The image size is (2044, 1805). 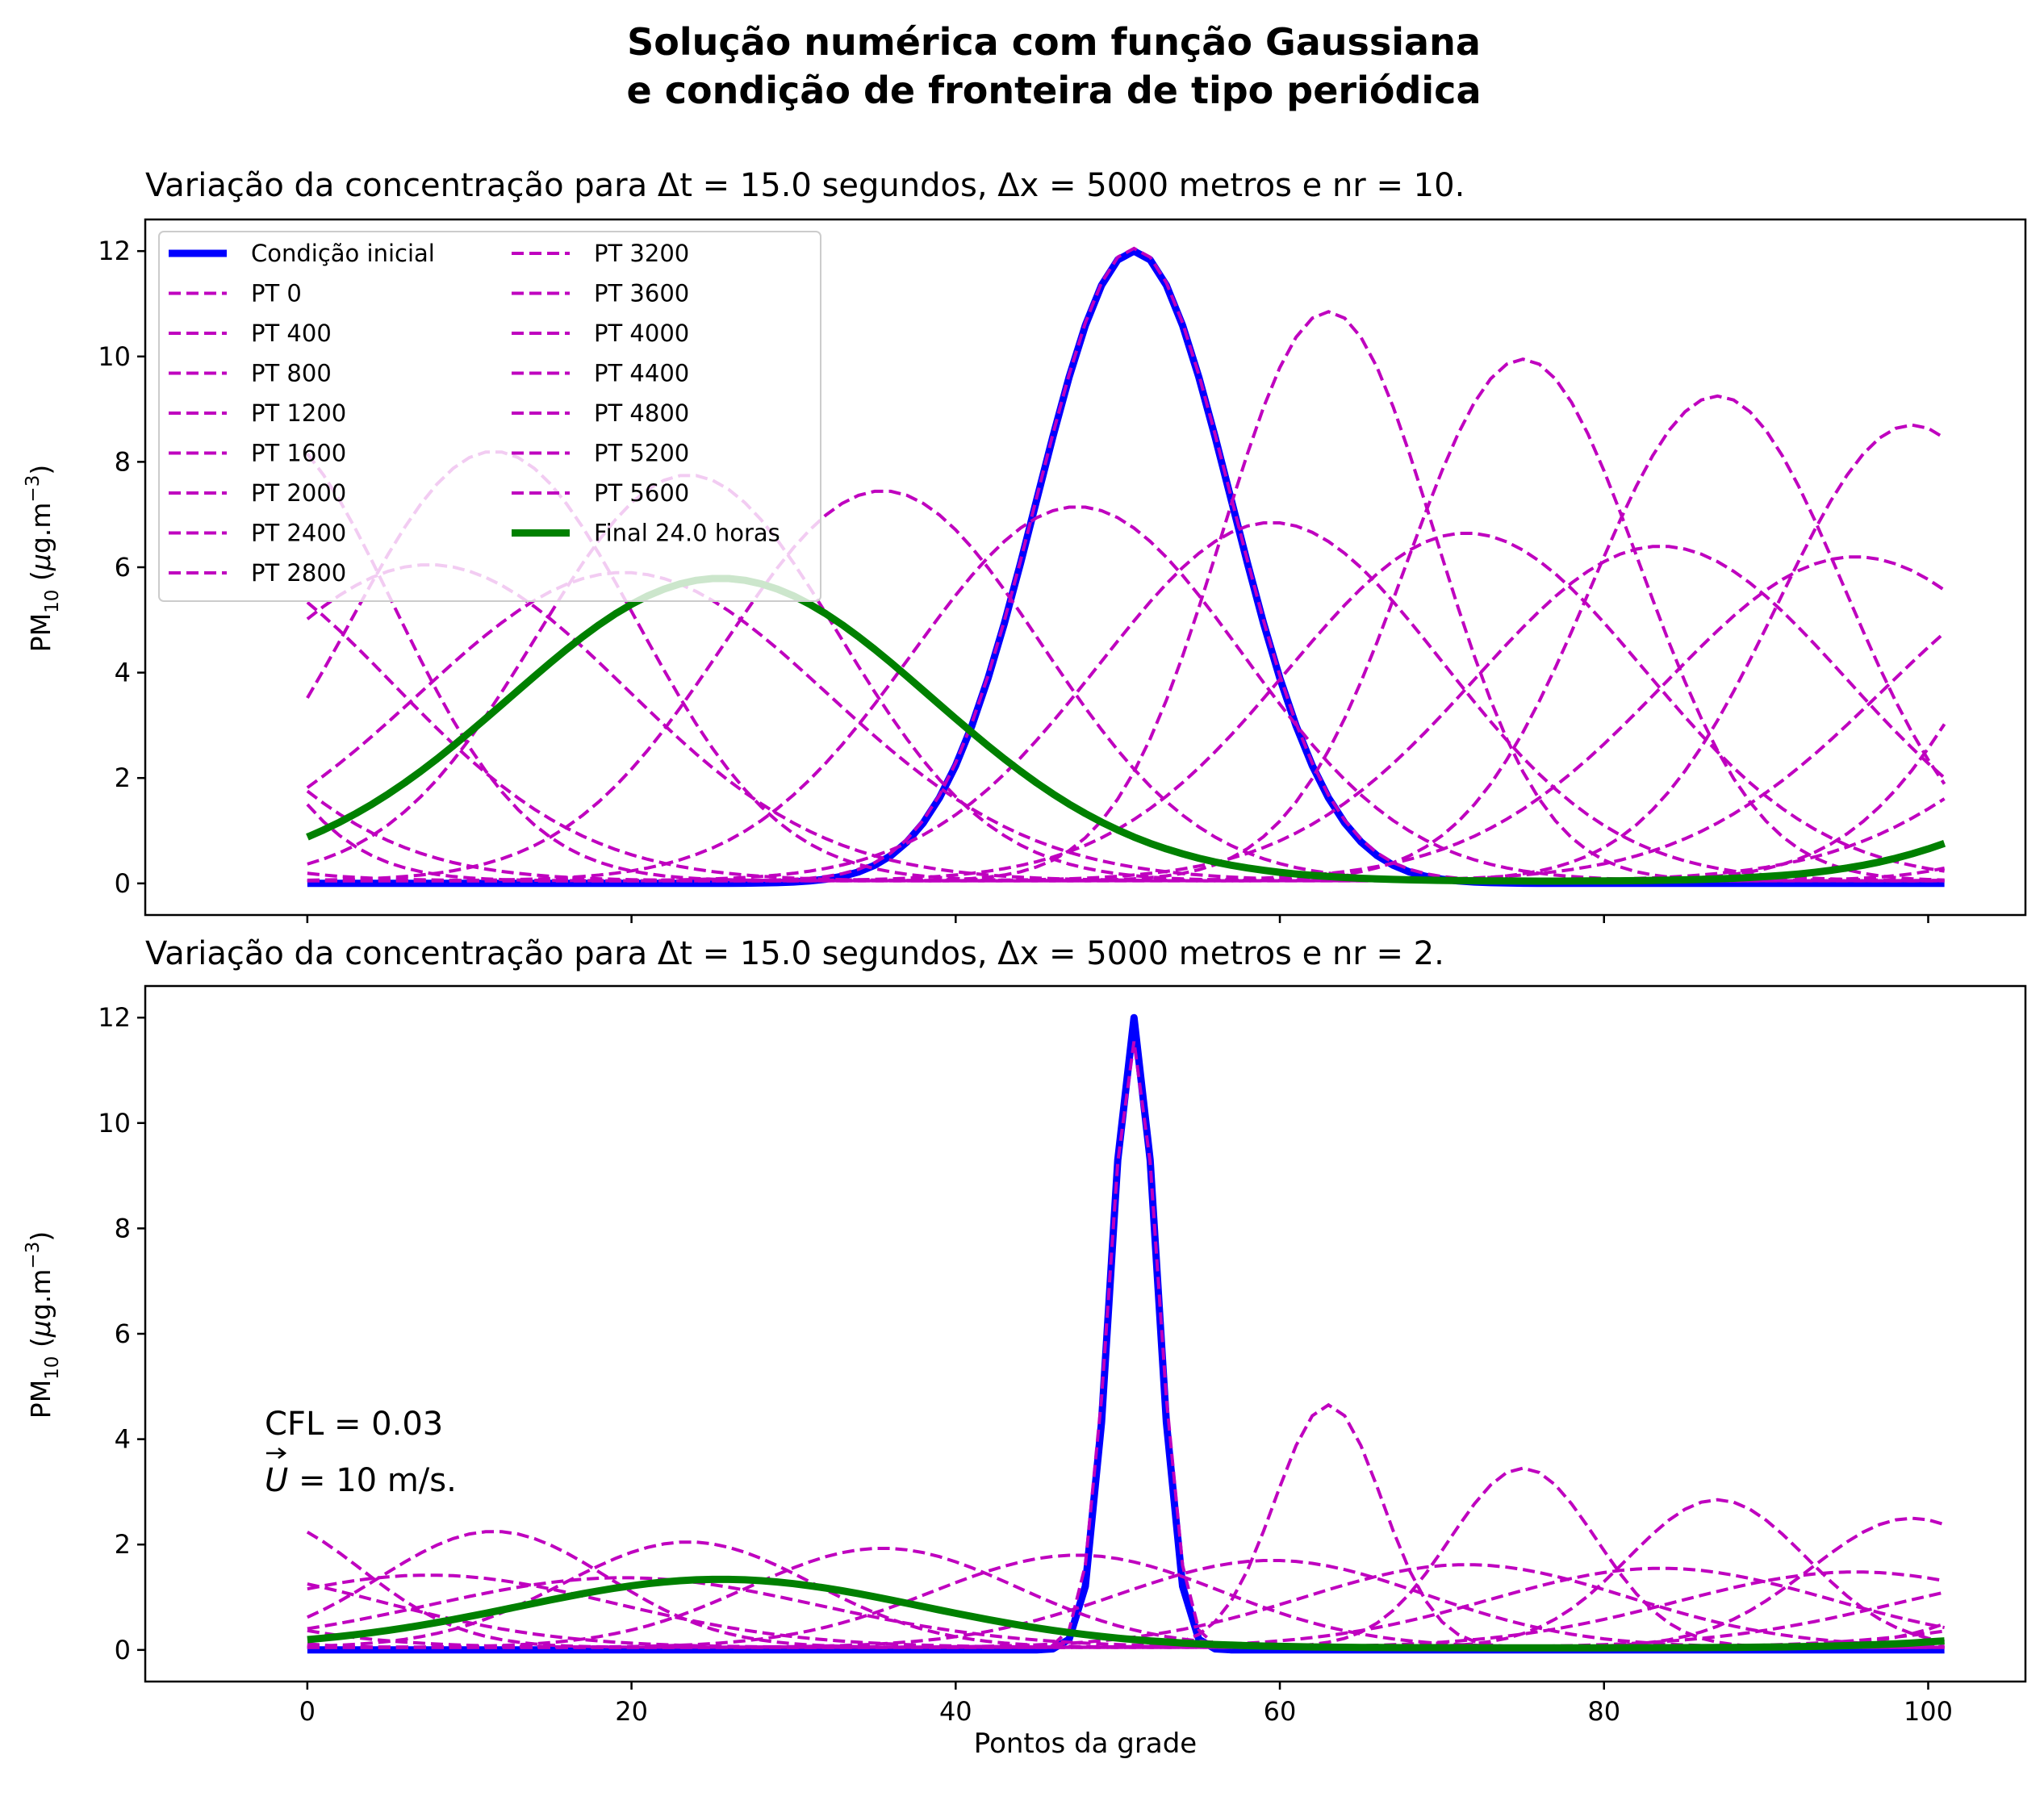 I want to click on legend-label: PT 400, so click(x=291, y=333).